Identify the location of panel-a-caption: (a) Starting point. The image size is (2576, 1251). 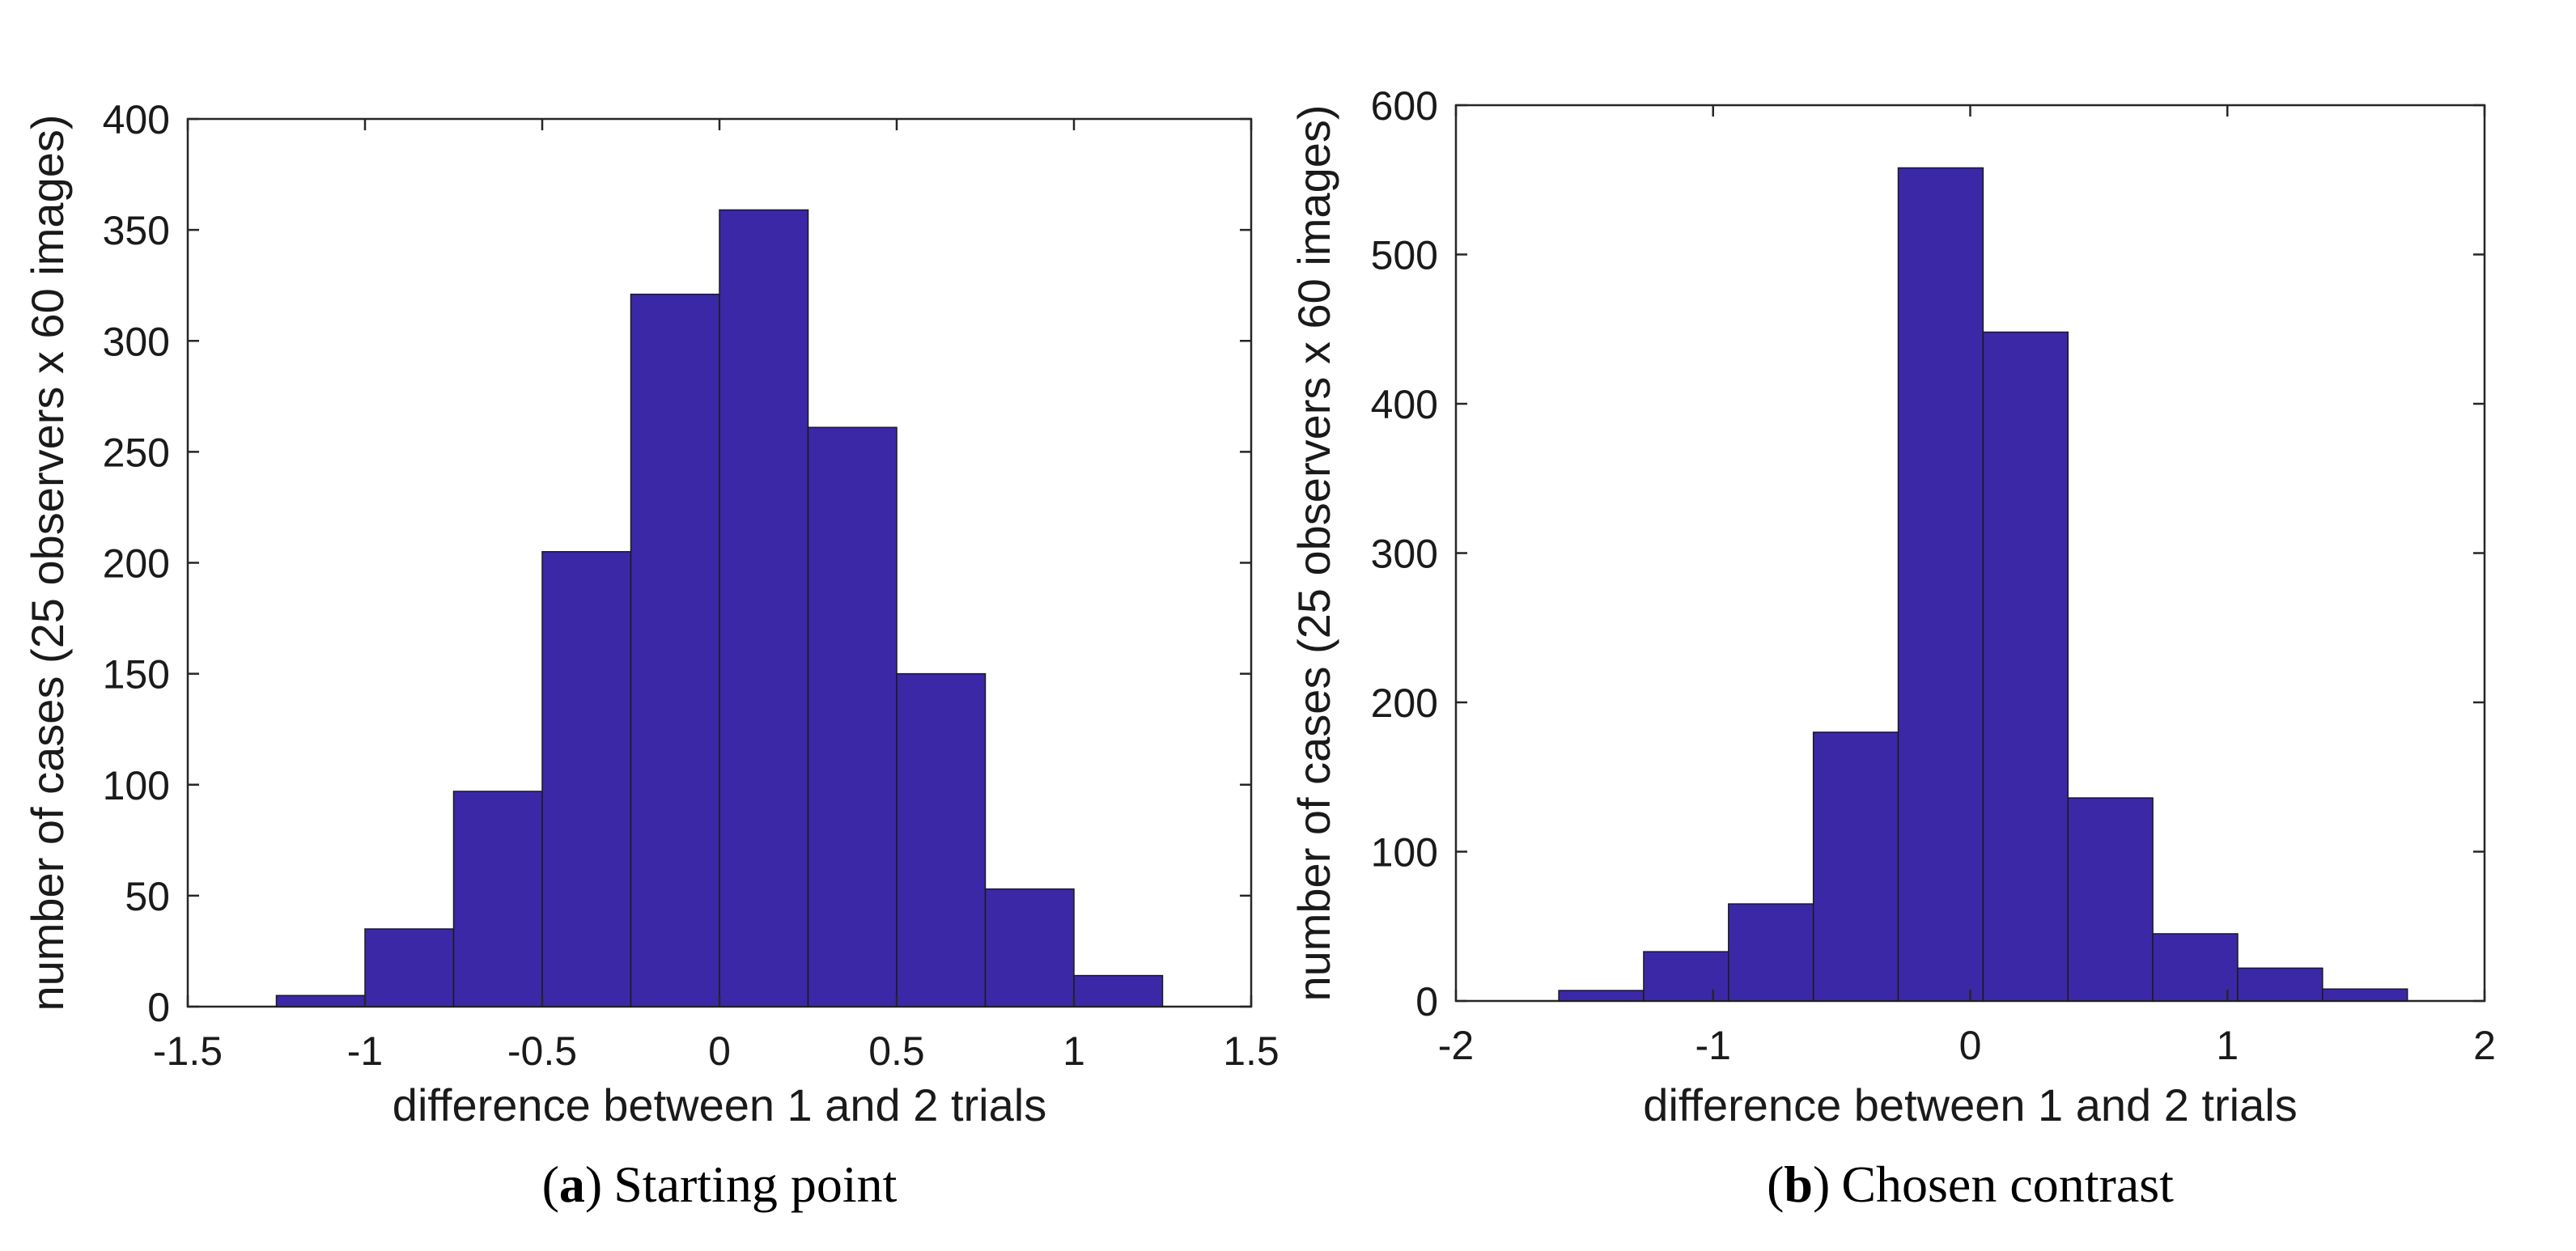
(720, 1184).